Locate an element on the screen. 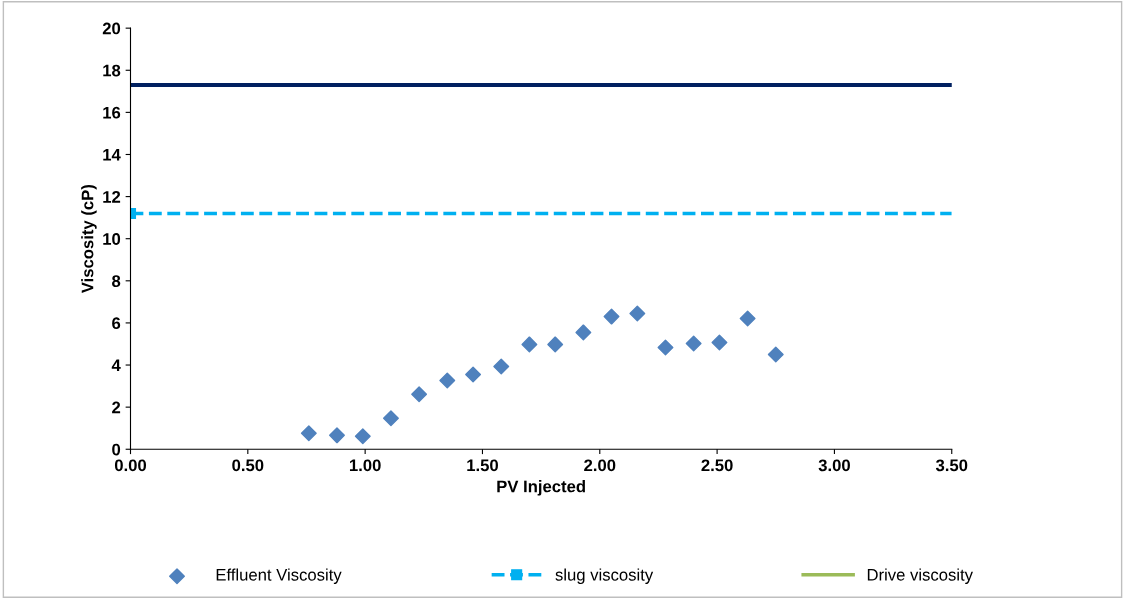 This screenshot has width=1125, height=599. y-tick-label: 20 is located at coordinates (111, 28).